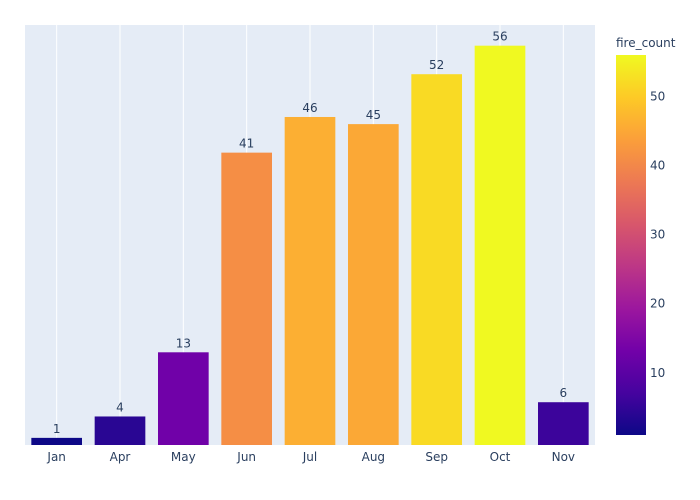 The image size is (700, 500). Describe the element at coordinates (183, 398) in the screenshot. I see `bar-may` at that location.